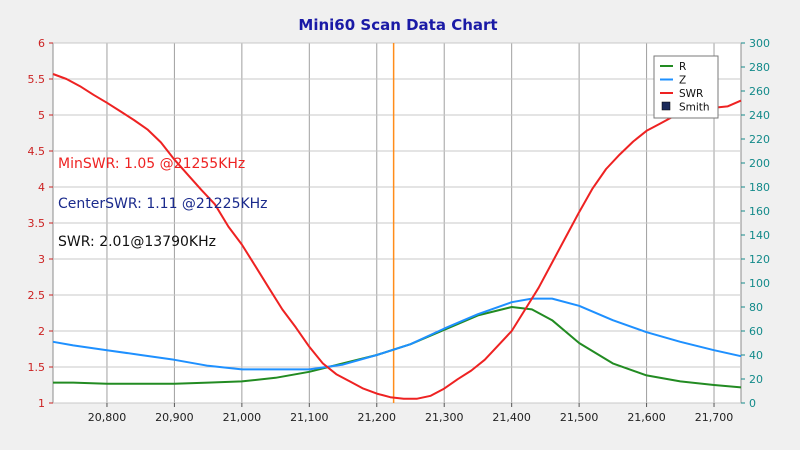 Image resolution: width=800 pixels, height=450 pixels. Describe the element at coordinates (691, 94) in the screenshot. I see `legend-label: SWR` at that location.